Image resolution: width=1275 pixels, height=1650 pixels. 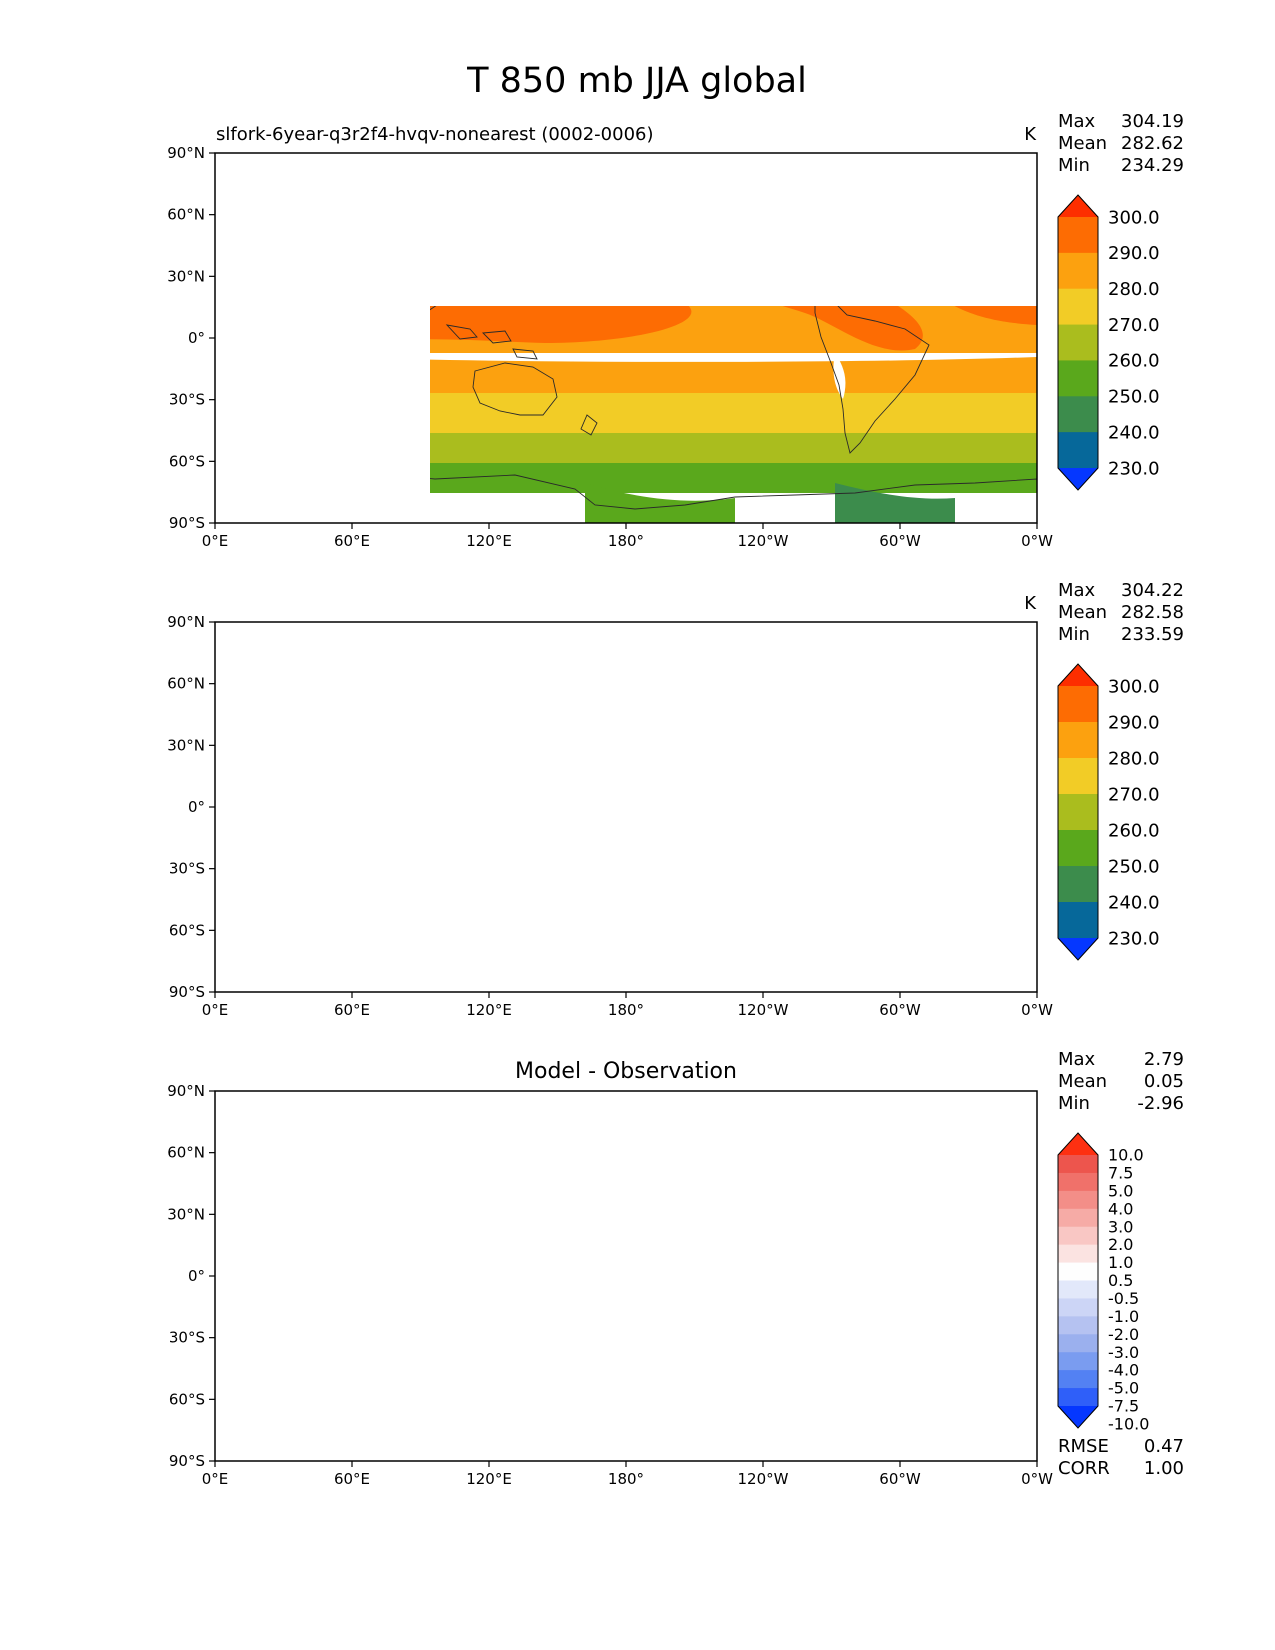 What do you see at coordinates (1120, 1280) in the screenshot?
I see `colorbar-label: 0.5` at bounding box center [1120, 1280].